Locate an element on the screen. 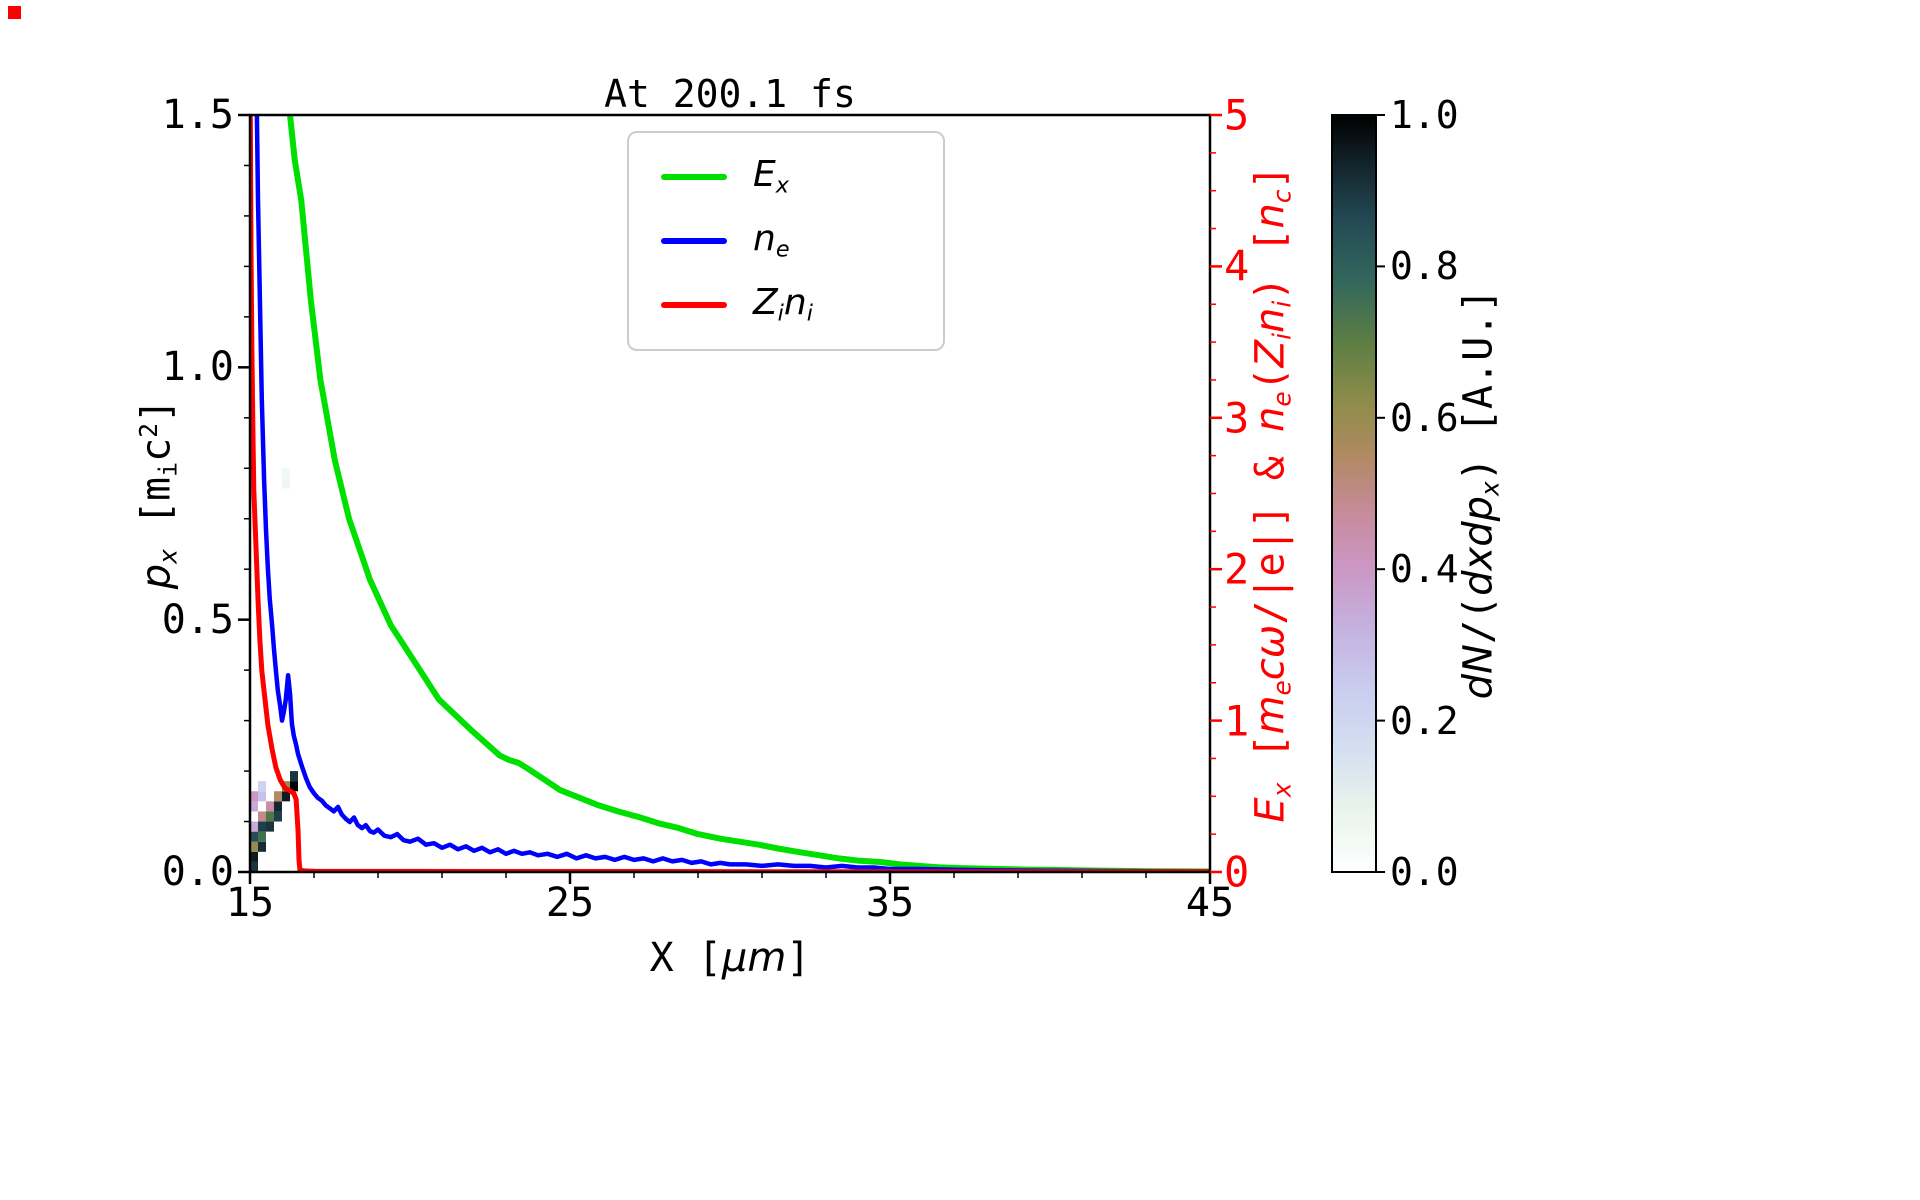 This screenshot has width=1920, height=1200. x-axis-label: X [μm] is located at coordinates (730, 958).